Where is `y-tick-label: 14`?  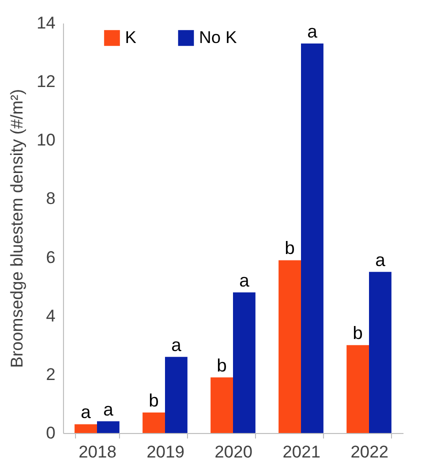
y-tick-label: 14 is located at coordinates (46, 23).